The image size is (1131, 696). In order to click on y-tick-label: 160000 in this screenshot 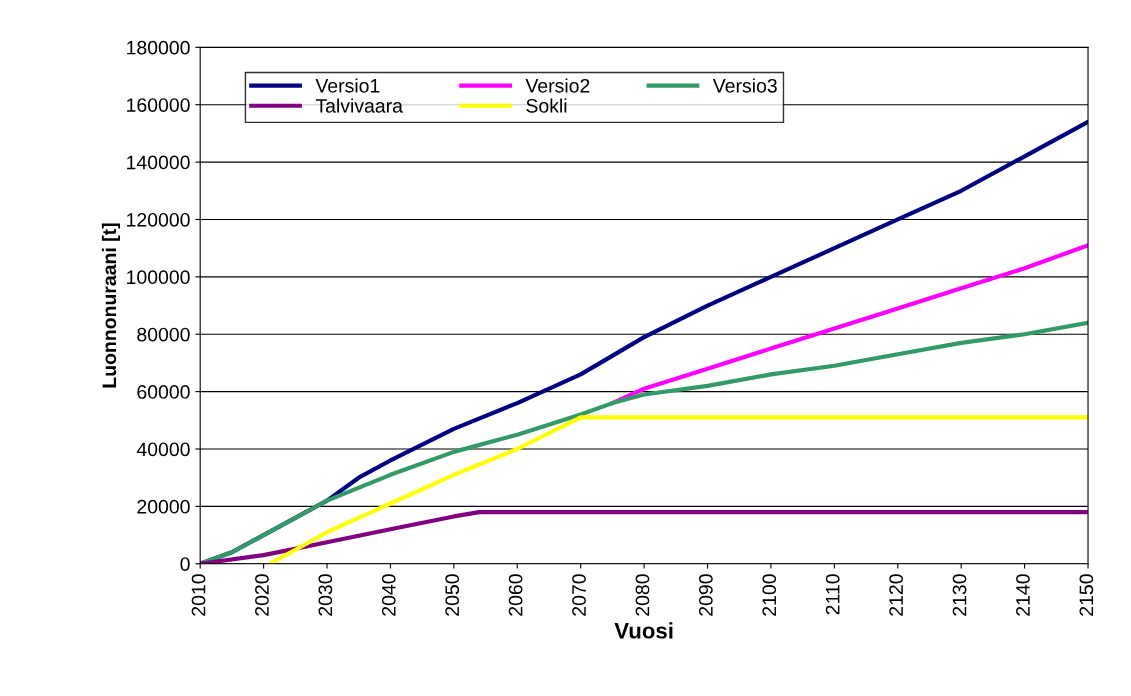, I will do `click(158, 105)`.